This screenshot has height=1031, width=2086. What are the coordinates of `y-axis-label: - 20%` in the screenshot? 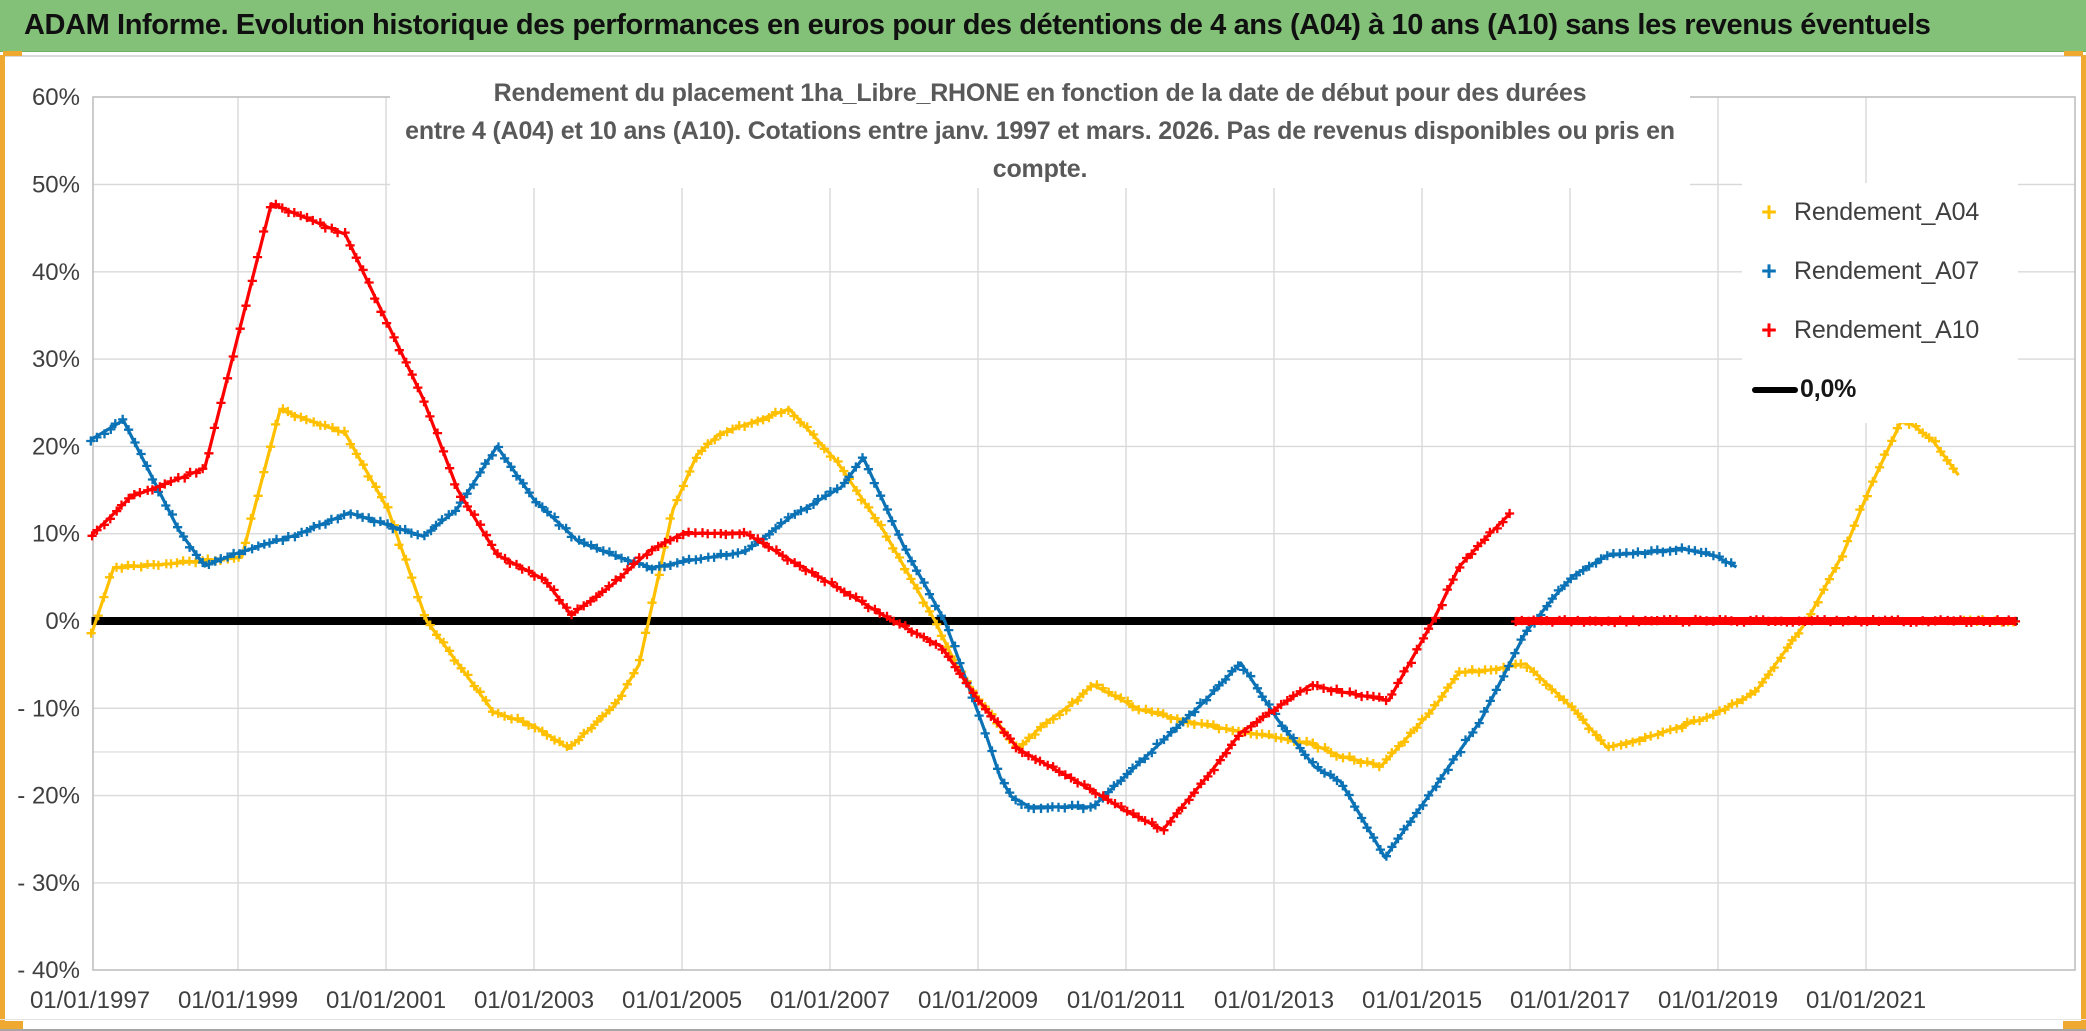 It's located at (48, 796).